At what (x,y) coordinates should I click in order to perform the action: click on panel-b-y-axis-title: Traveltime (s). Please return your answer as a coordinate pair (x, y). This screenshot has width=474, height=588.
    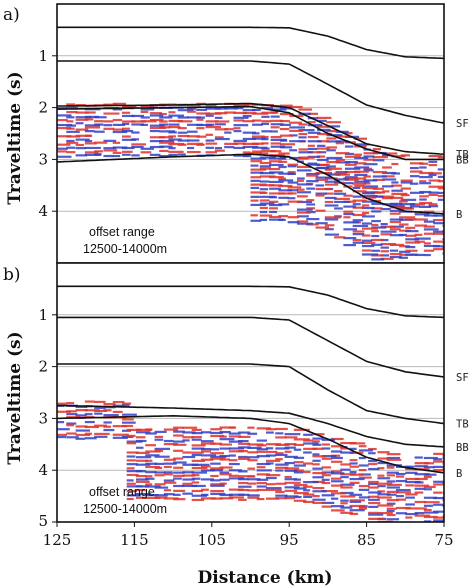
    Looking at the image, I should click on (15, 397).